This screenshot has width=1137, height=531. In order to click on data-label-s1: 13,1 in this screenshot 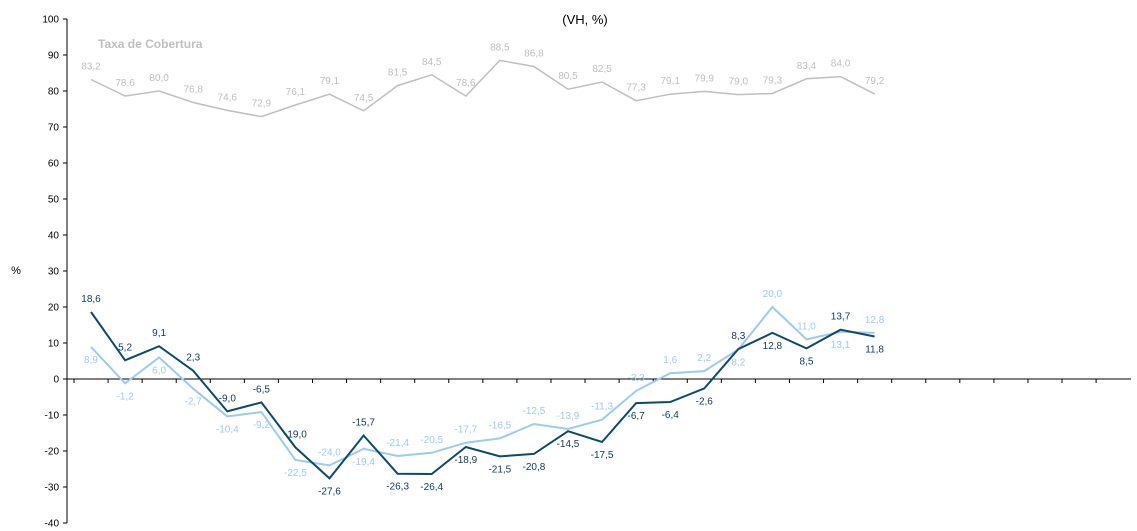, I will do `click(841, 345)`.